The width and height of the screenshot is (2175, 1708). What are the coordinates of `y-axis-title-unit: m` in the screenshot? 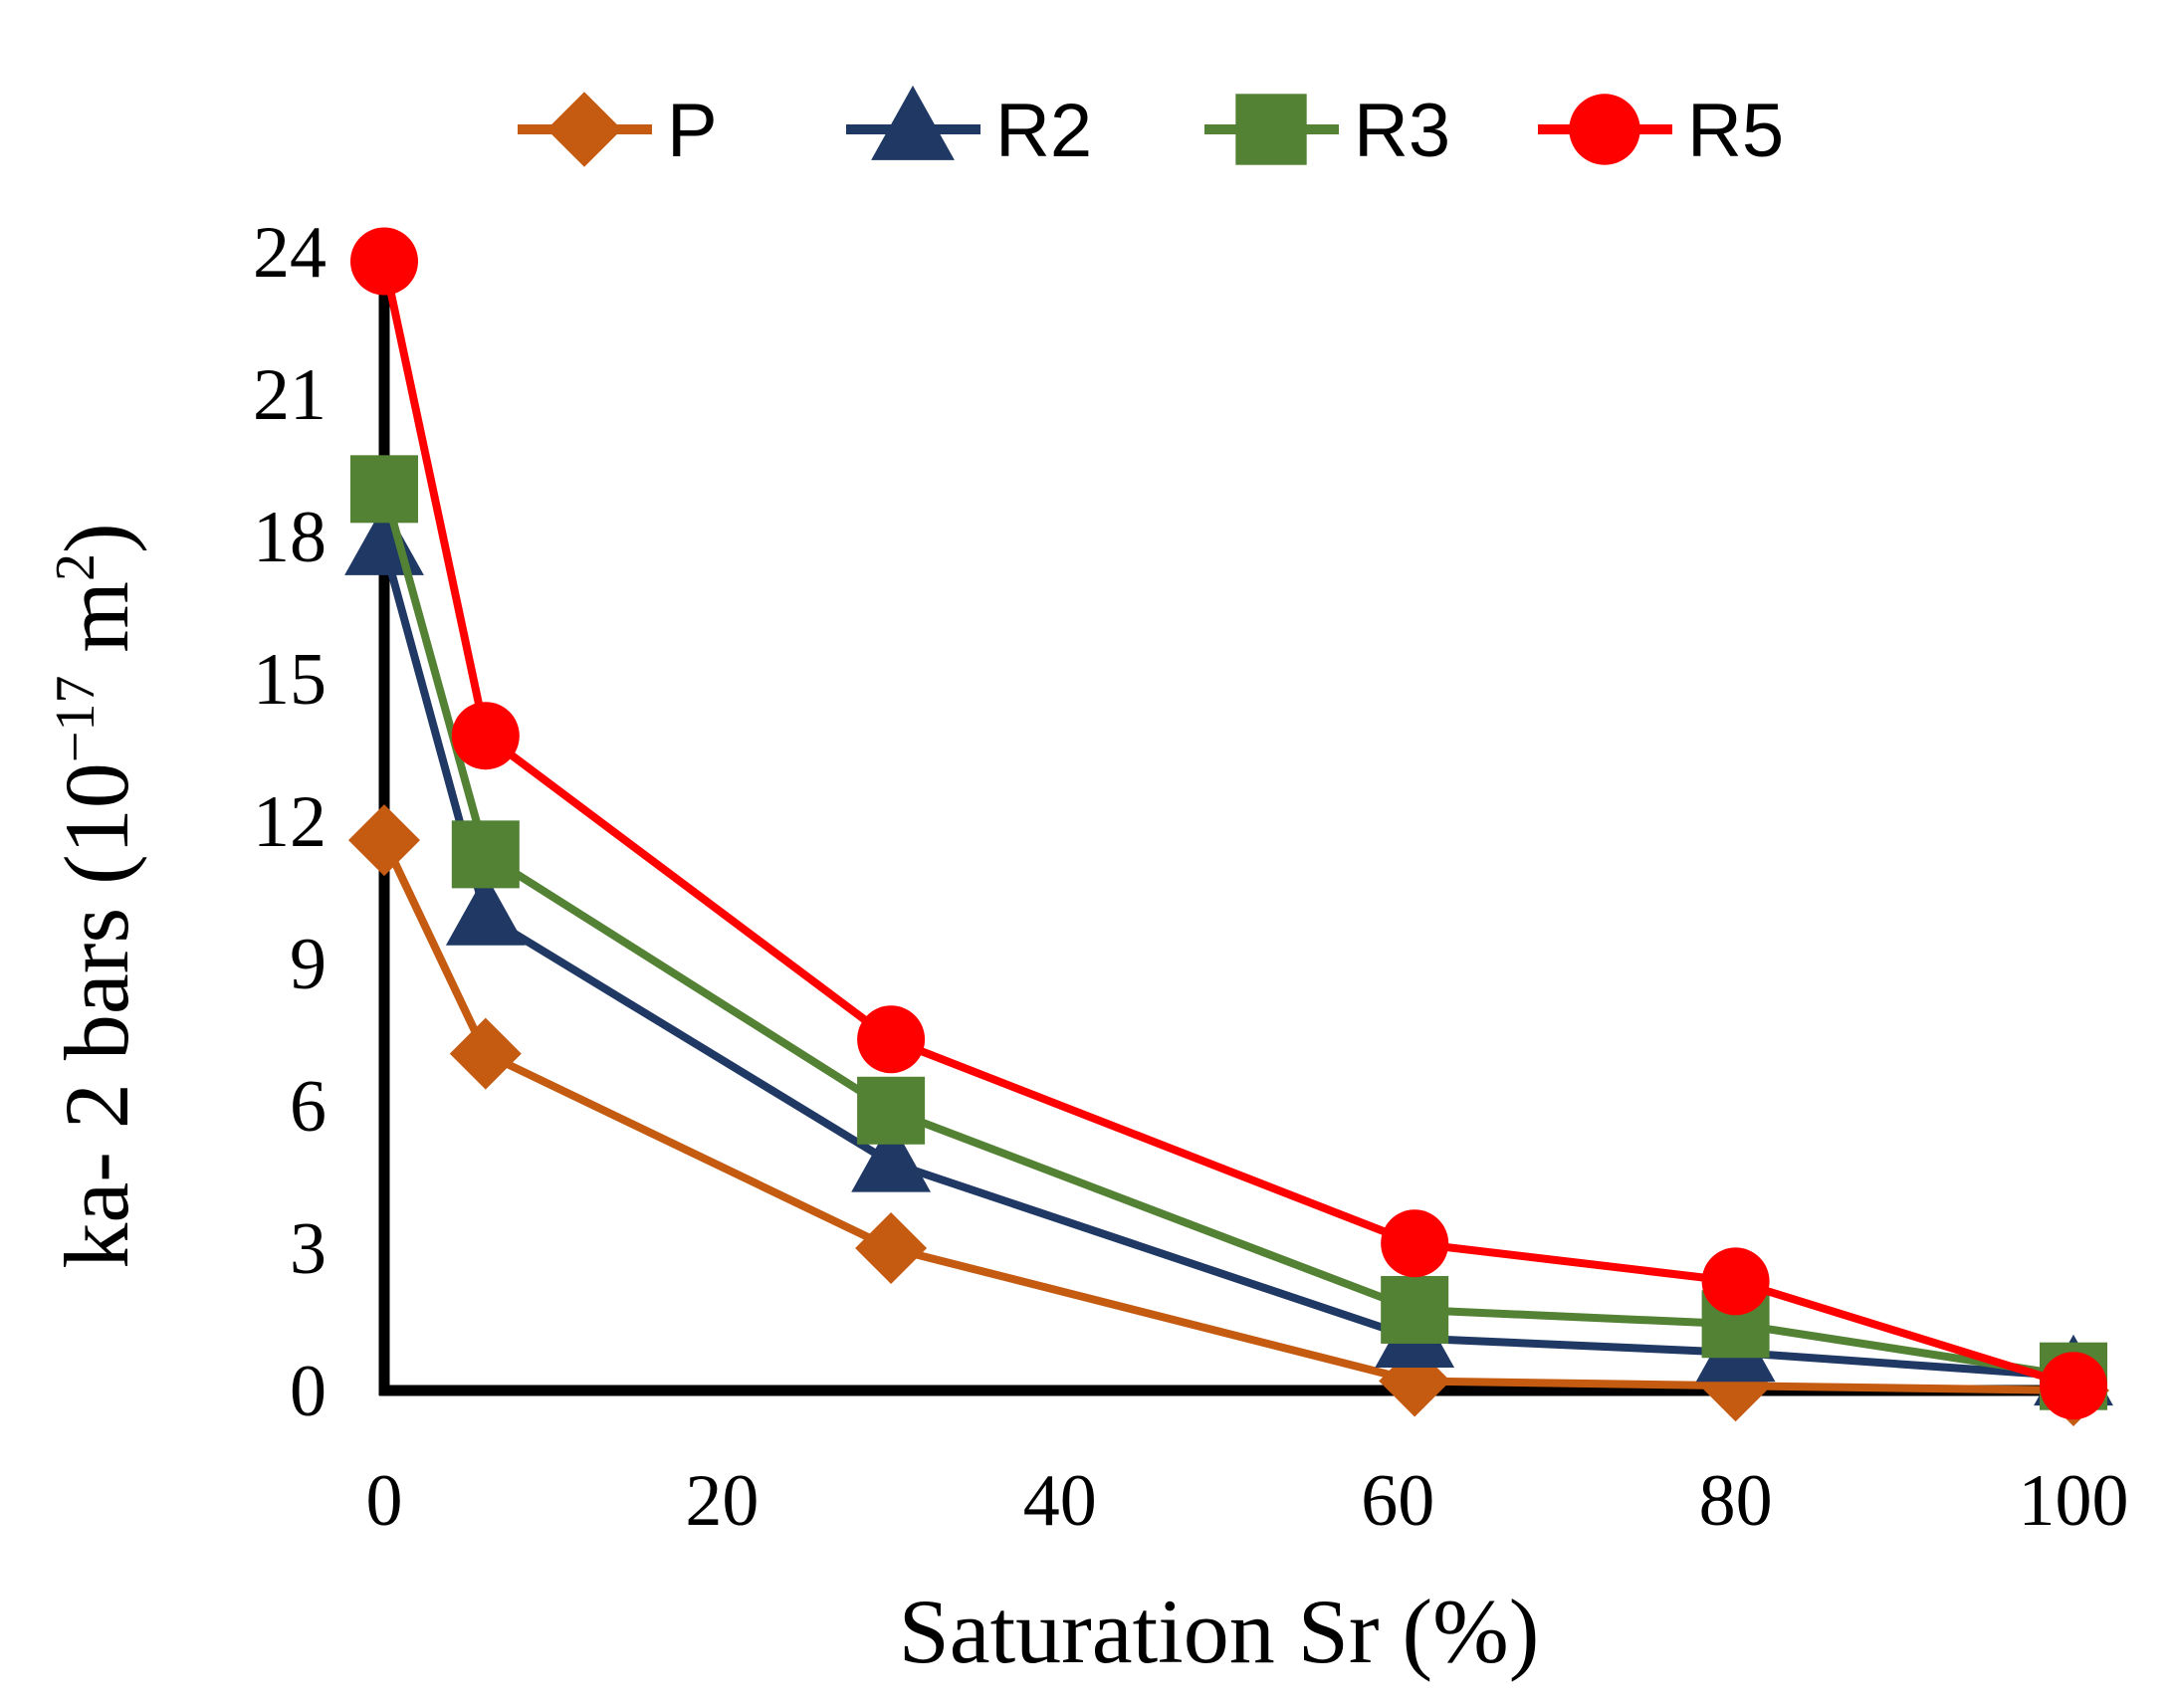 It's located at (97, 628).